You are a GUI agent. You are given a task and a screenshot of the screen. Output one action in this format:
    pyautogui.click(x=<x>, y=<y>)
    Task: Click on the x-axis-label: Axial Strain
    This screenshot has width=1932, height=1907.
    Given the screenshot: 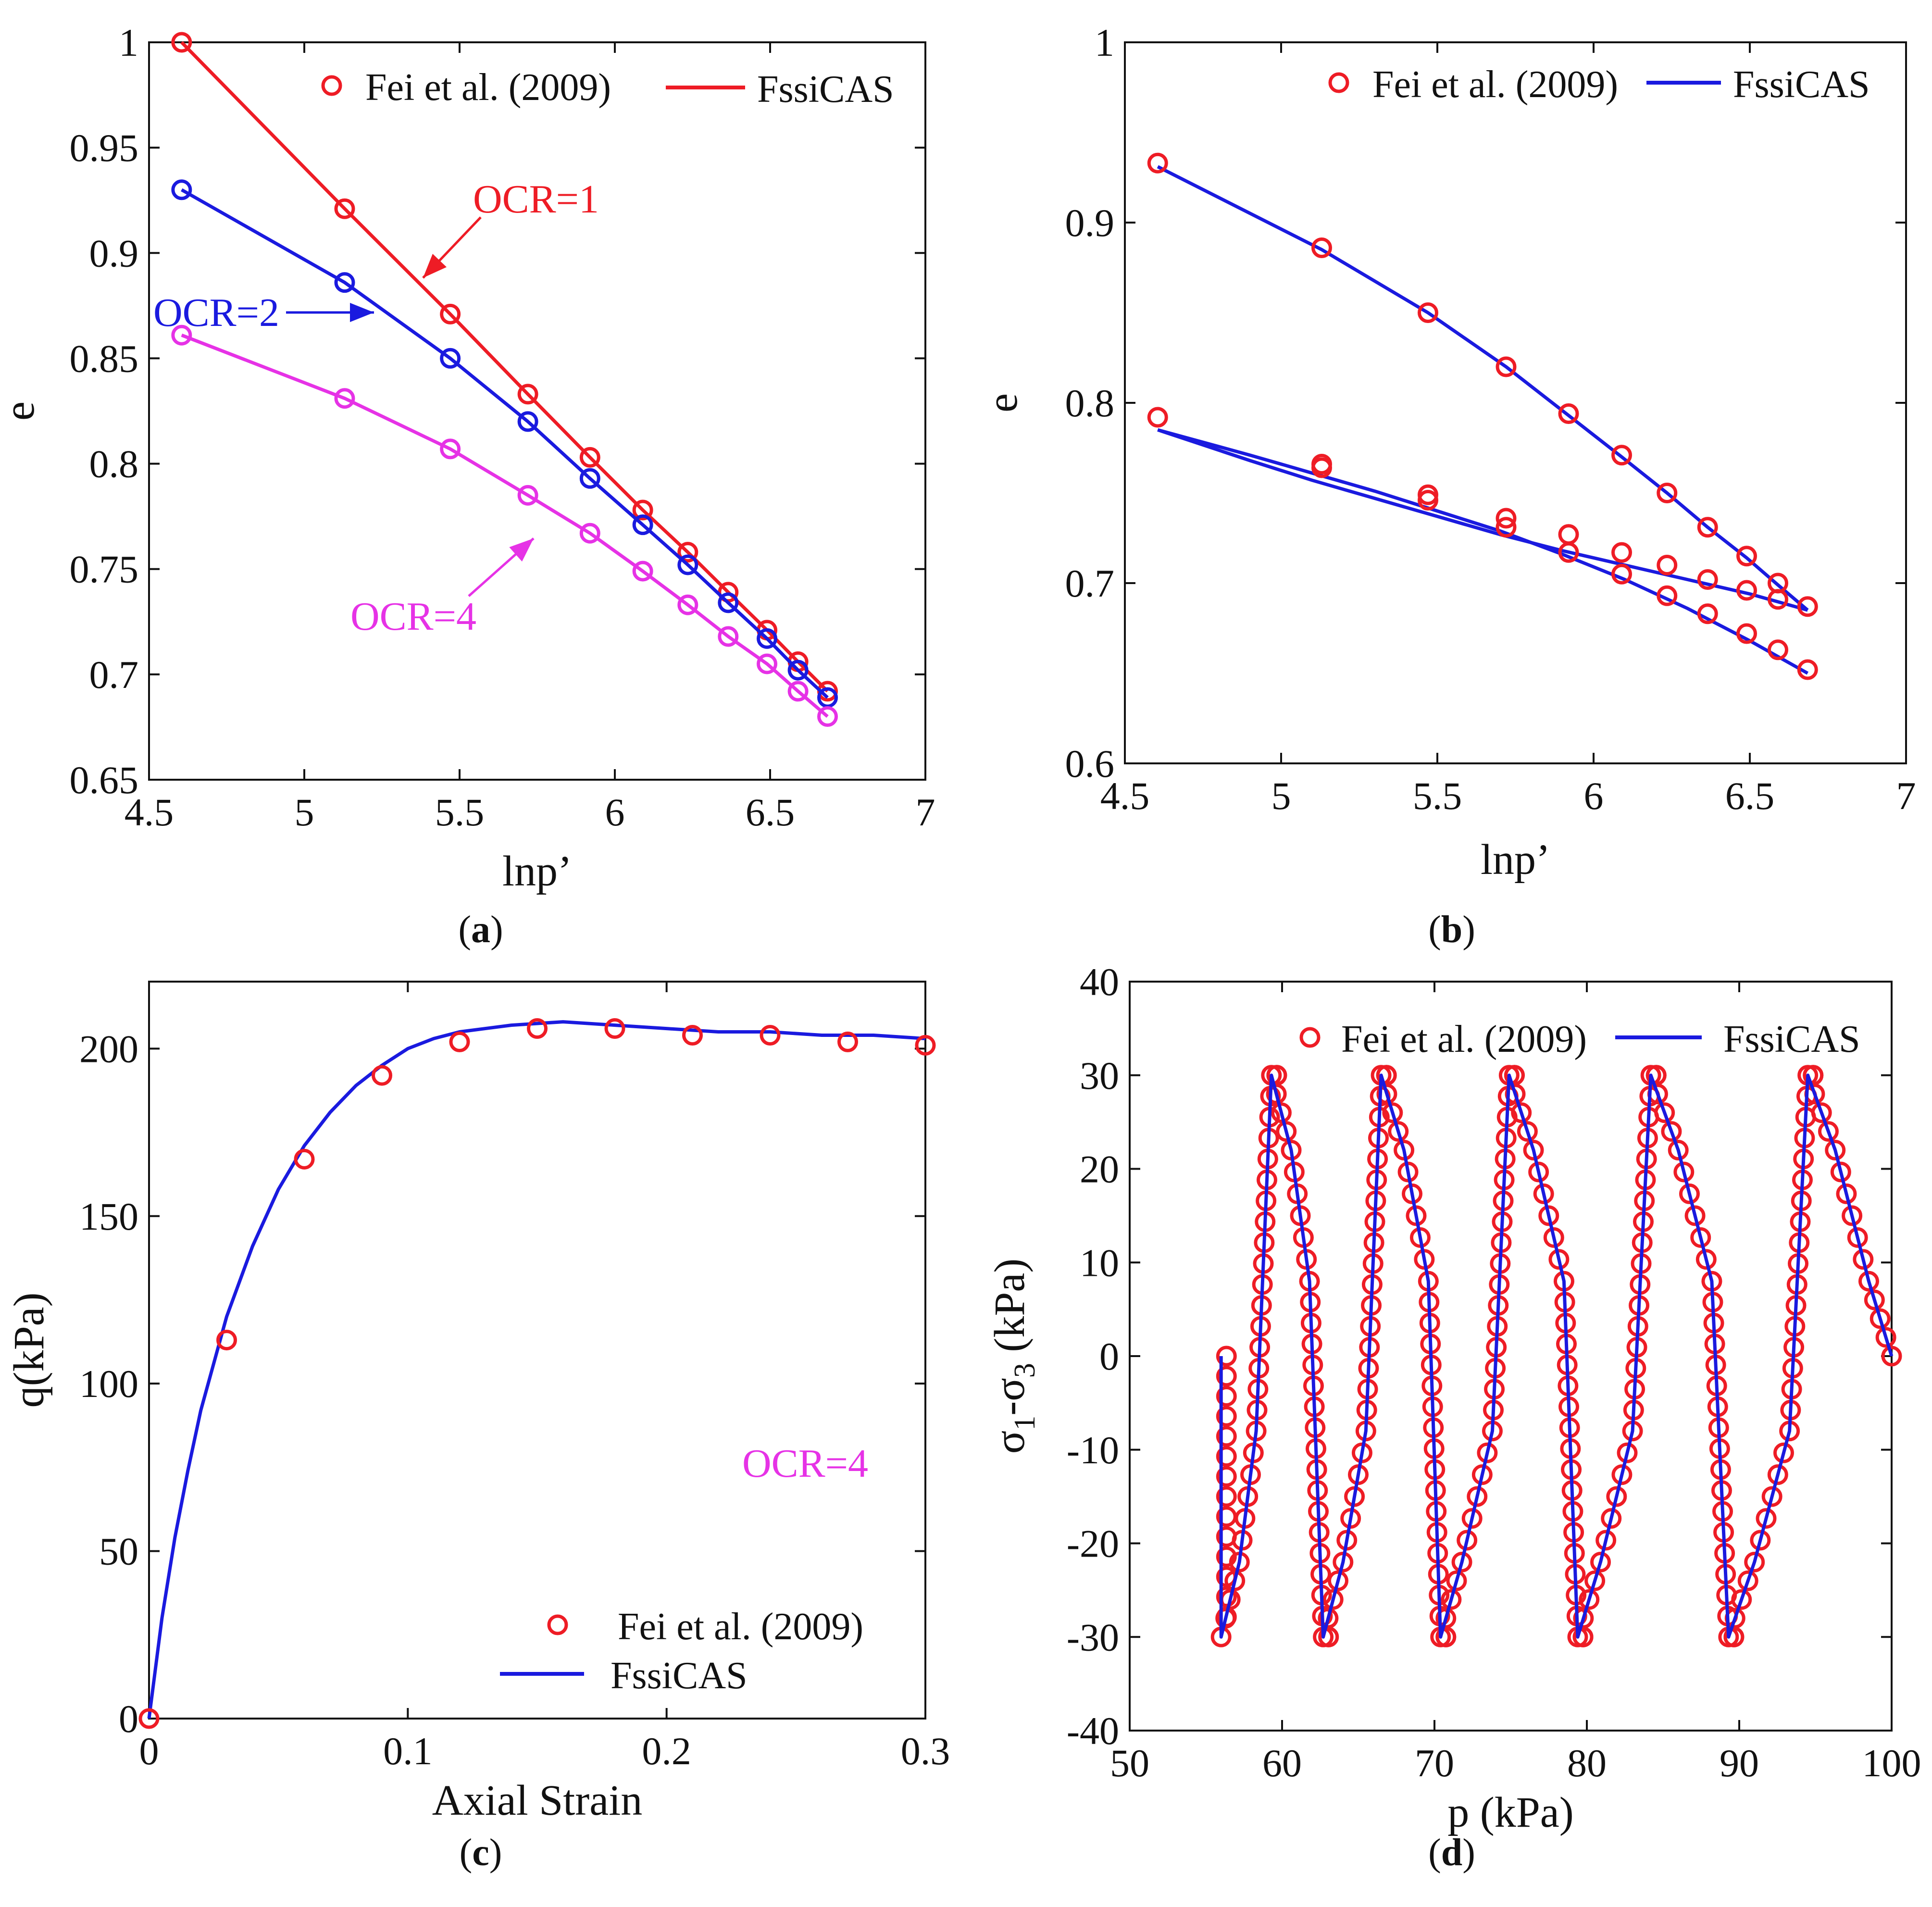 What is the action you would take?
    pyautogui.click(x=537, y=1800)
    